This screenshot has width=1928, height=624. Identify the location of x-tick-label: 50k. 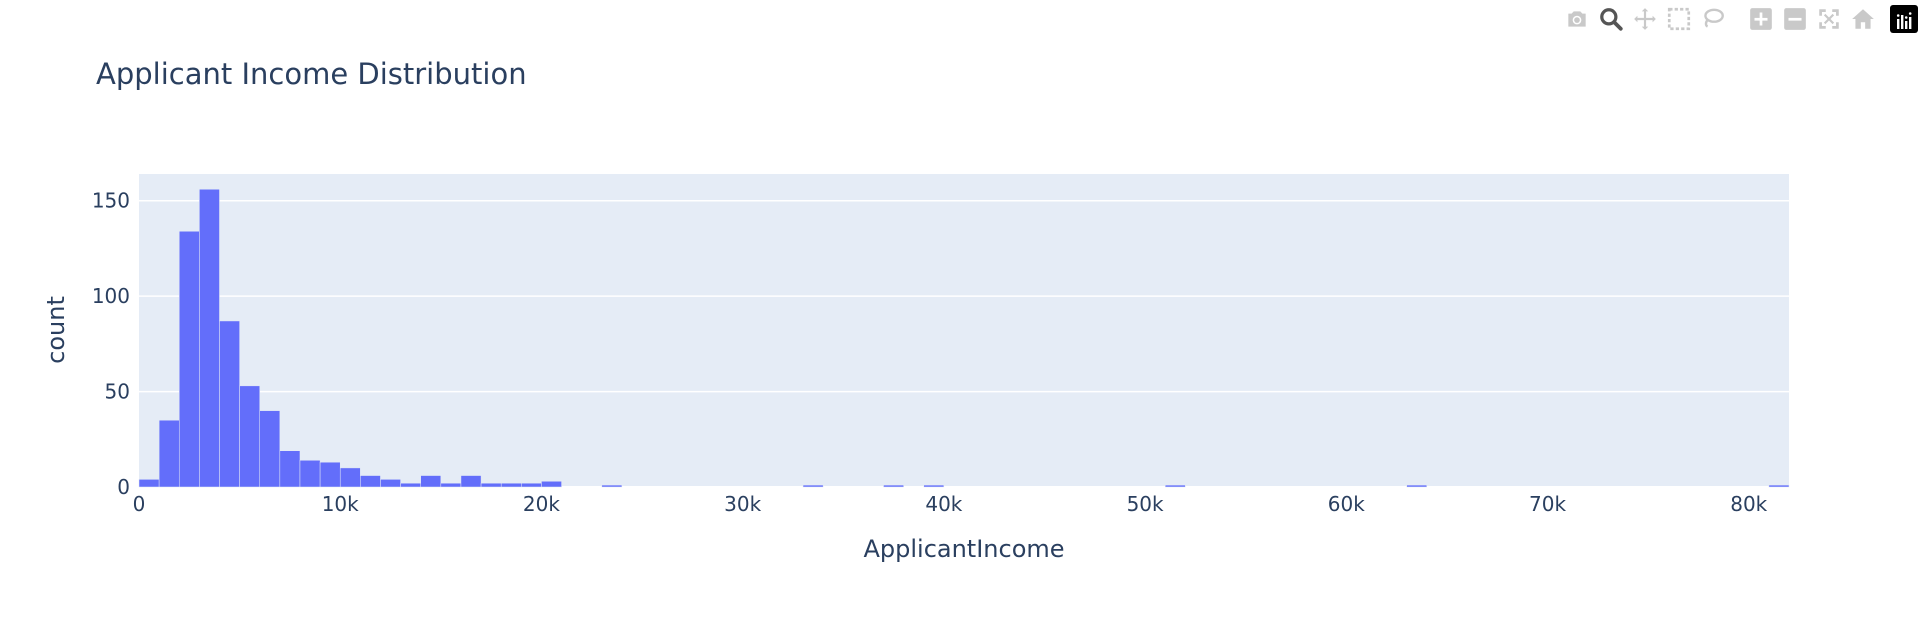
(1145, 504).